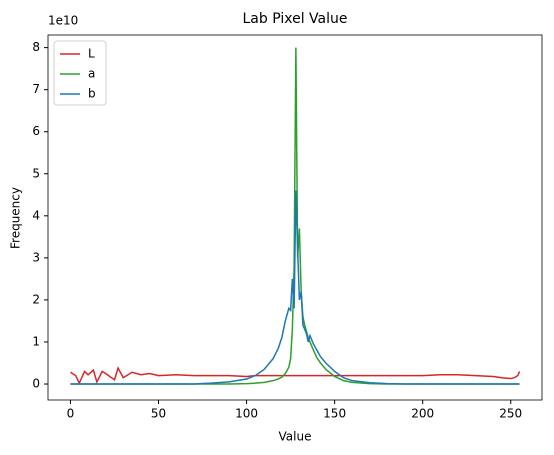 The width and height of the screenshot is (554, 455). What do you see at coordinates (91, 74) in the screenshot?
I see `legend-label: a` at bounding box center [91, 74].